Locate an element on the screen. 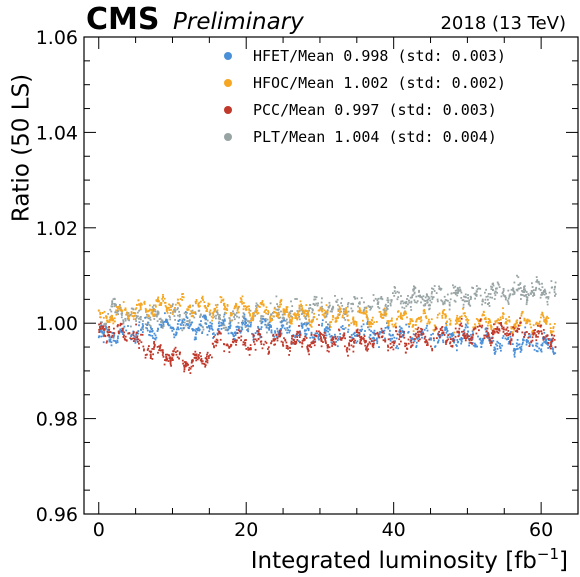 The width and height of the screenshot is (580, 577). legend-entry: HFOC/Mean 1.002 (std: 0.002) is located at coordinates (379, 83).